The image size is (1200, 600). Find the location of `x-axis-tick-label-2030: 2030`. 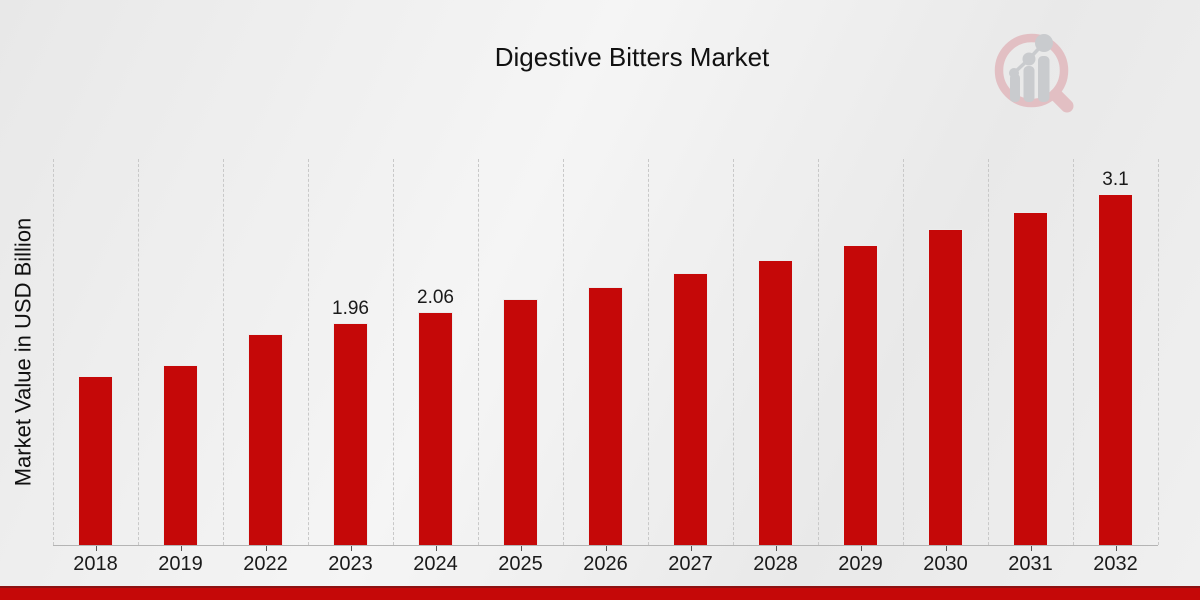

x-axis-tick-label-2030: 2030 is located at coordinates (945, 564).